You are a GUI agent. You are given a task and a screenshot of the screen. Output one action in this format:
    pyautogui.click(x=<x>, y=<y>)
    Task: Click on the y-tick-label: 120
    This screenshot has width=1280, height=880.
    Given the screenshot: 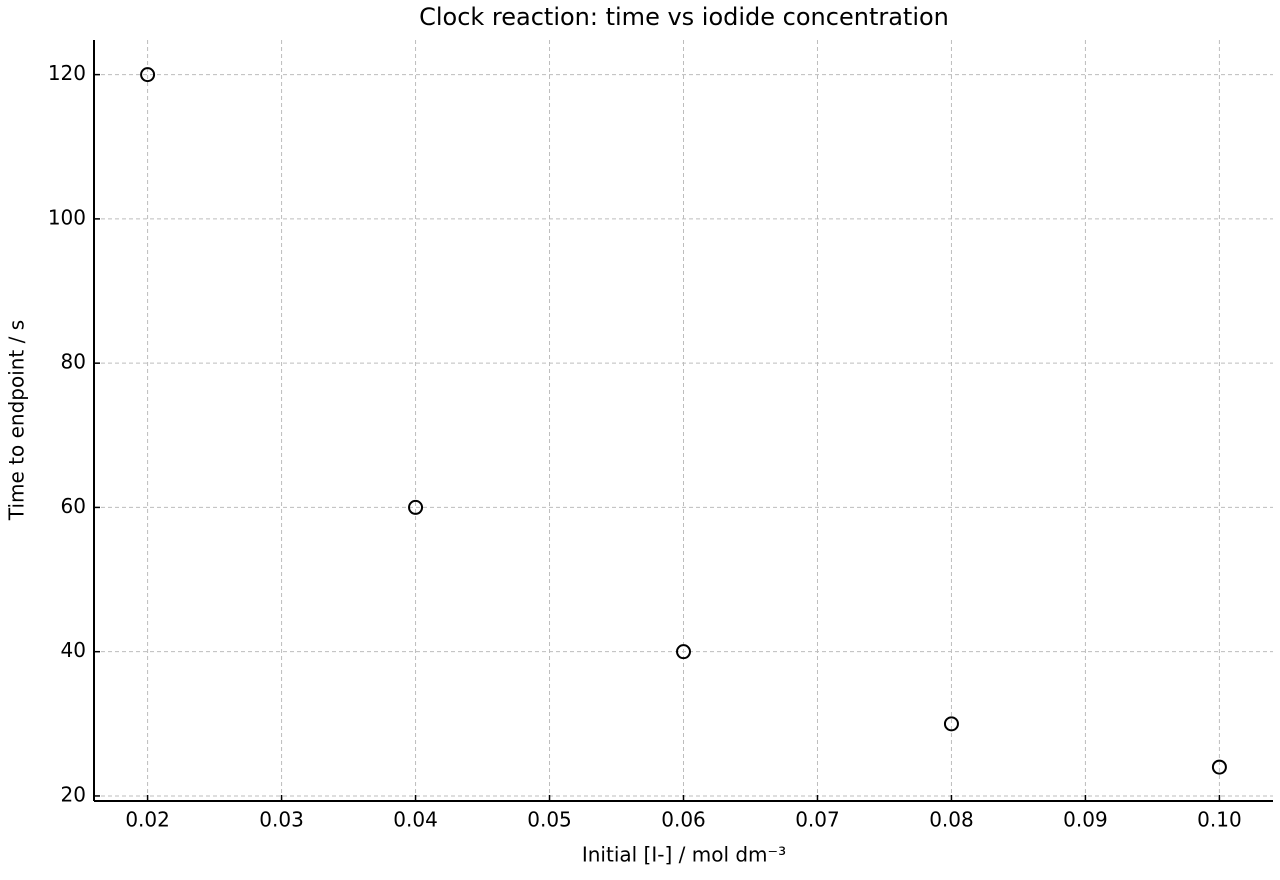 What is the action you would take?
    pyautogui.click(x=67, y=73)
    